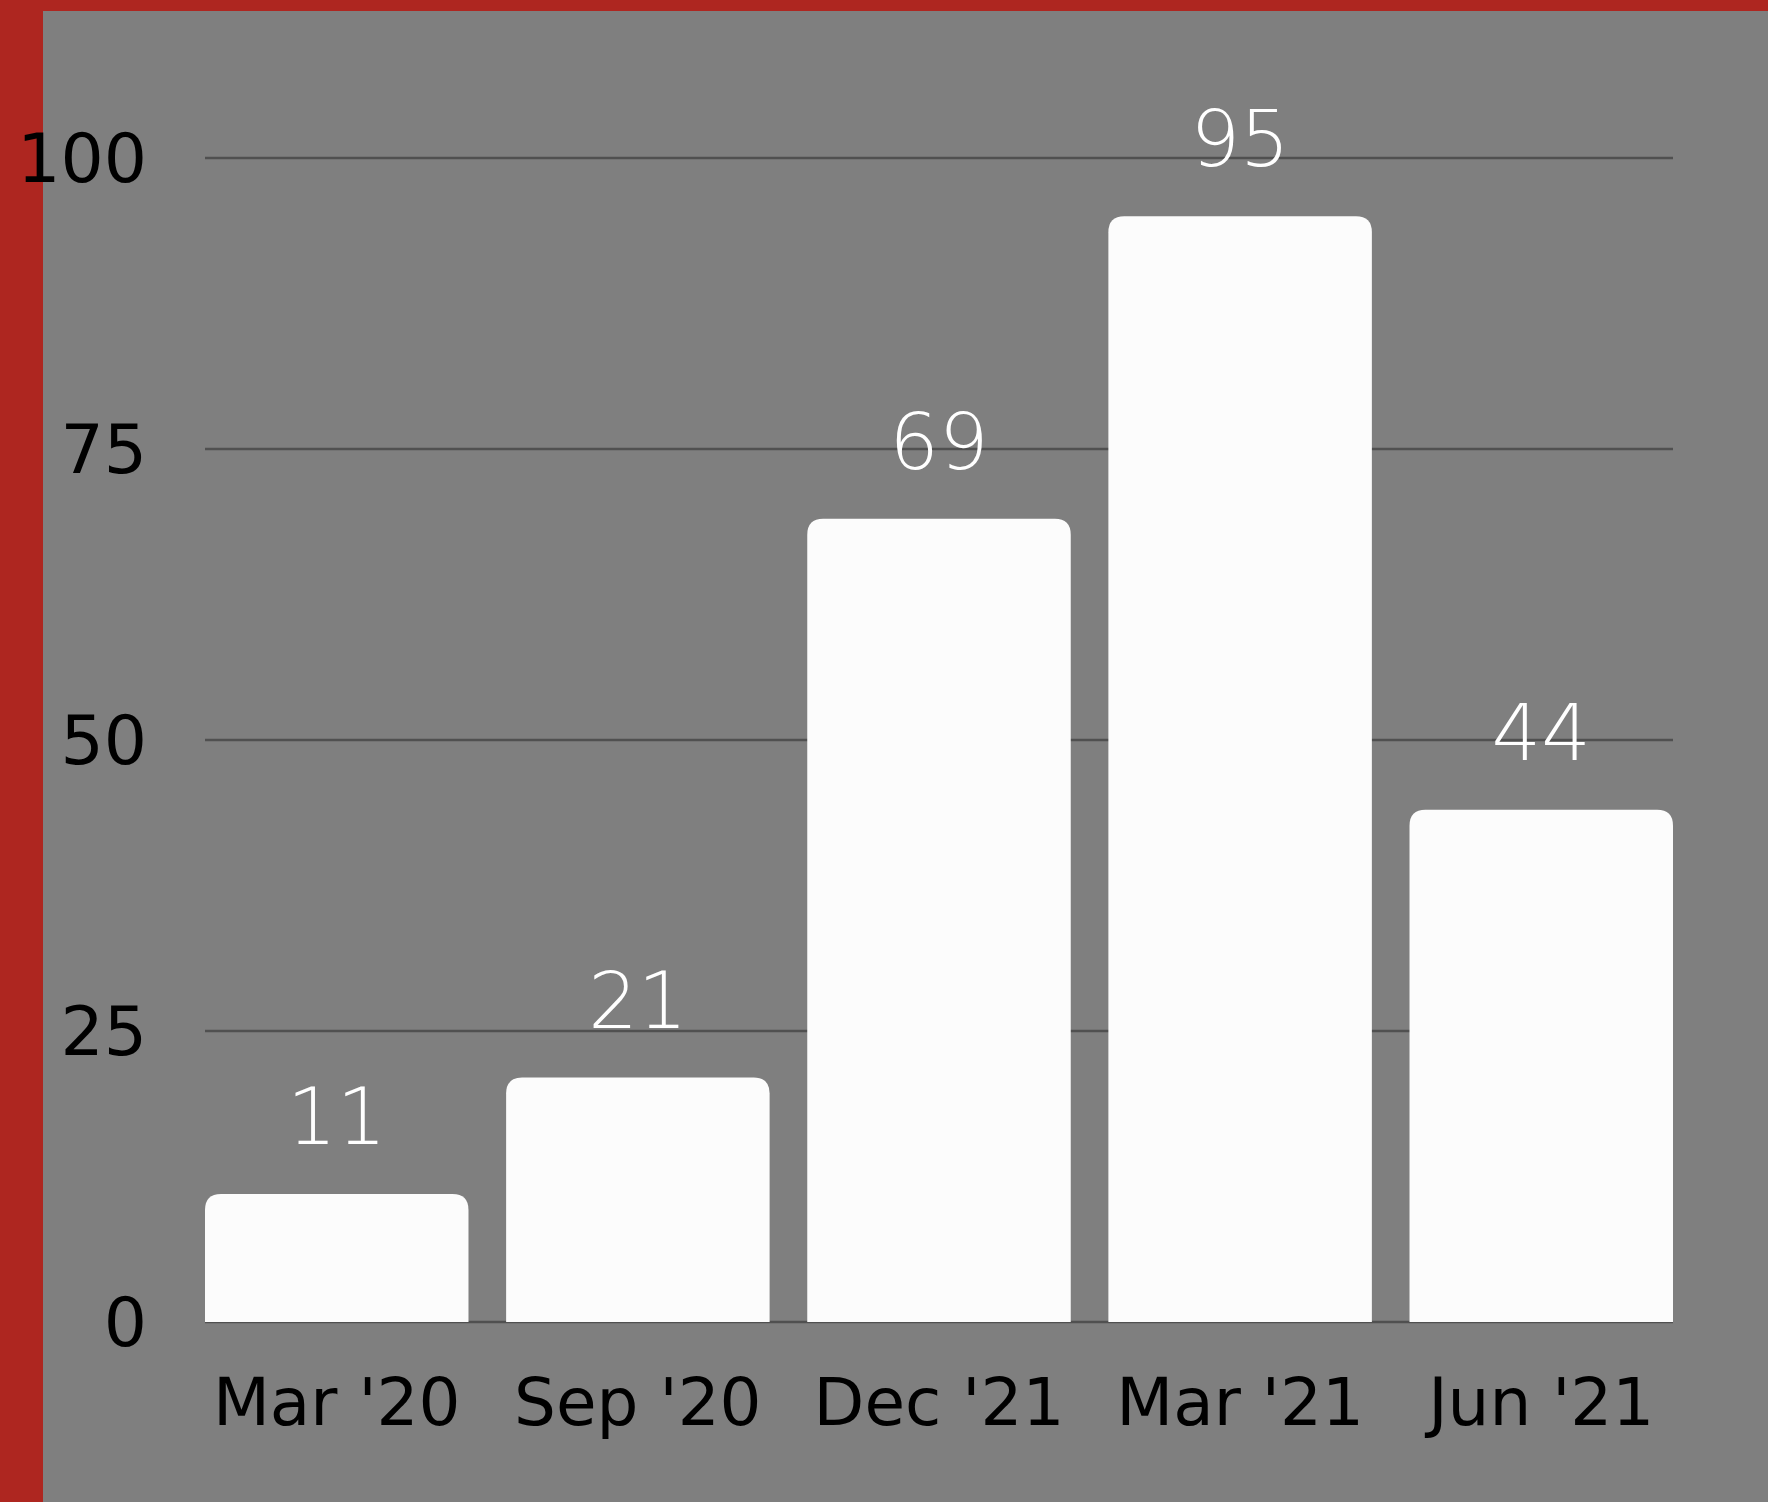 The width and height of the screenshot is (1768, 1502). What do you see at coordinates (1539, 1402) in the screenshot?
I see `x-tick-label: Jun '21` at bounding box center [1539, 1402].